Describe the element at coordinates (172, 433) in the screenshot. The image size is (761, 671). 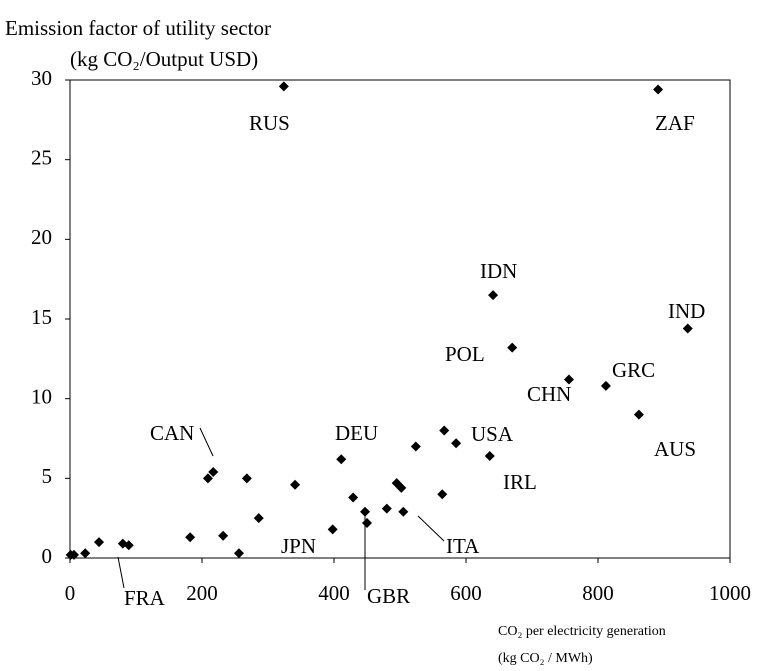
I see `annotation: CAN` at that location.